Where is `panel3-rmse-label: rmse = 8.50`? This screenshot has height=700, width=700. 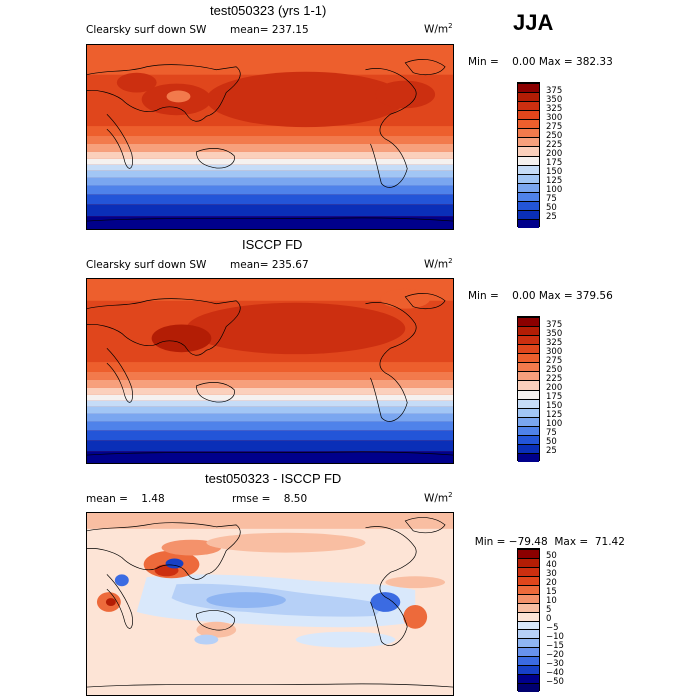
panel3-rmse-label: rmse = 8.50 is located at coordinates (270, 499).